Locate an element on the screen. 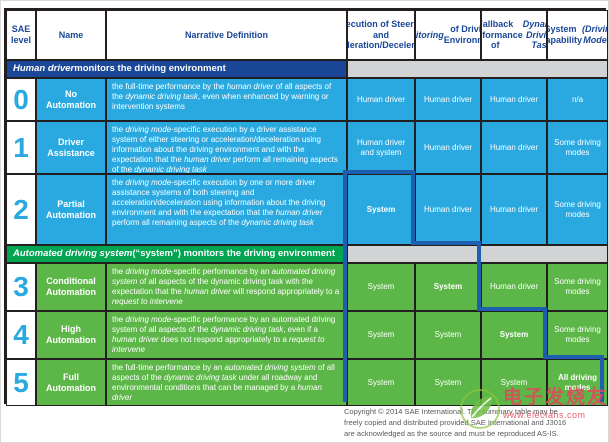 The width and height of the screenshot is (609, 443). name-cell-2: Partial Automation is located at coordinates (71, 209).